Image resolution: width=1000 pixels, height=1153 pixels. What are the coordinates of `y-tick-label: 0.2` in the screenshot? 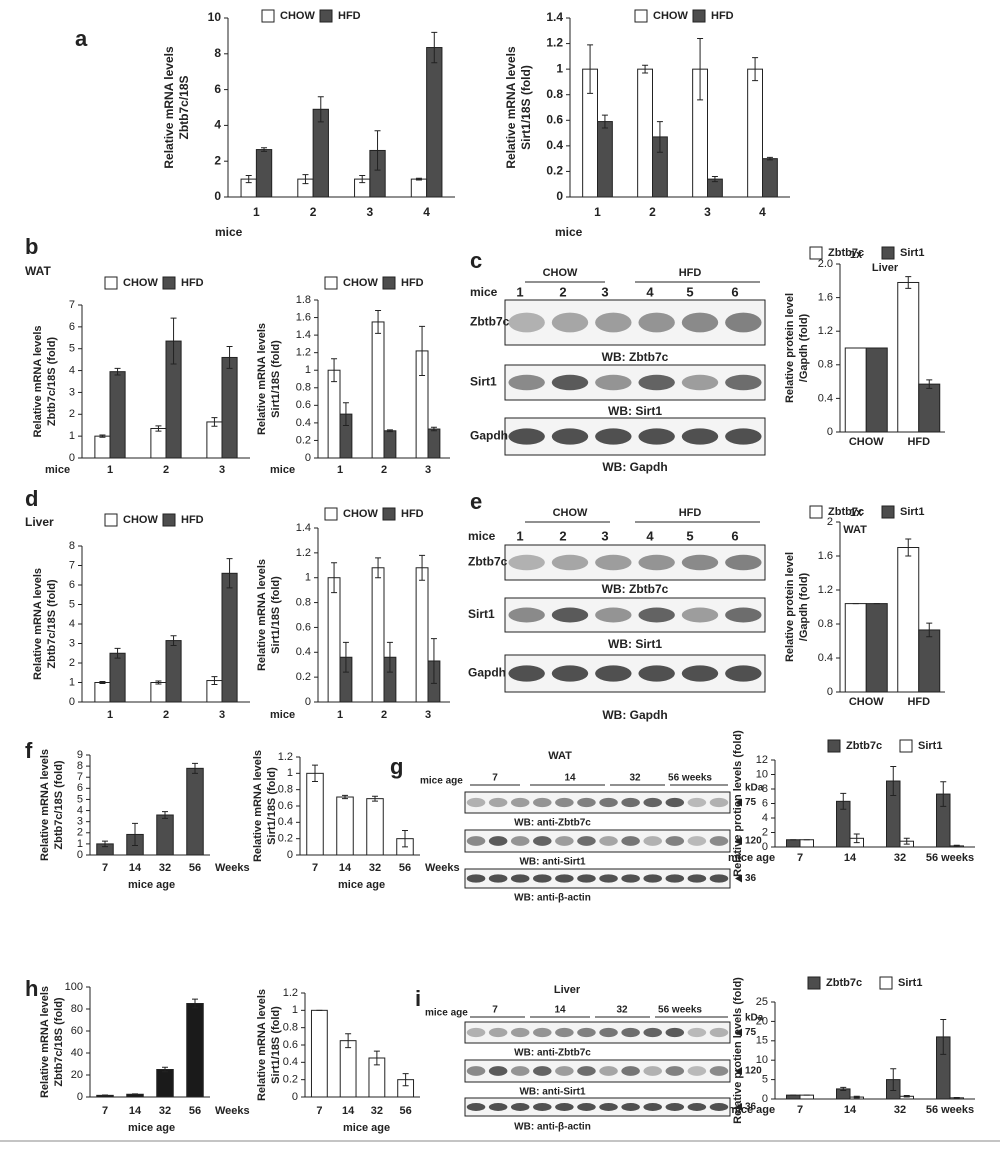 It's located at (285, 839).